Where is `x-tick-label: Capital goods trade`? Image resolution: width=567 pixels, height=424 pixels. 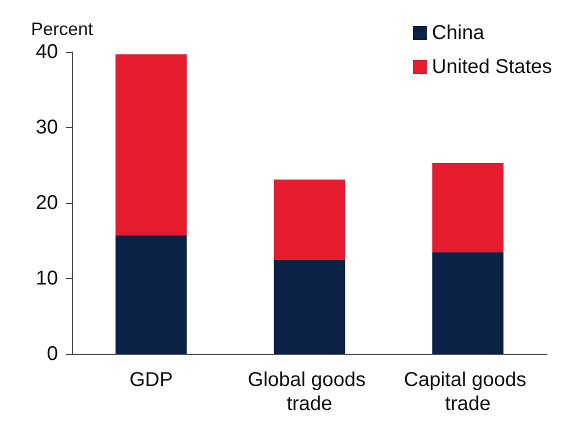 x-tick-label: Capital goods trade is located at coordinates (468, 392).